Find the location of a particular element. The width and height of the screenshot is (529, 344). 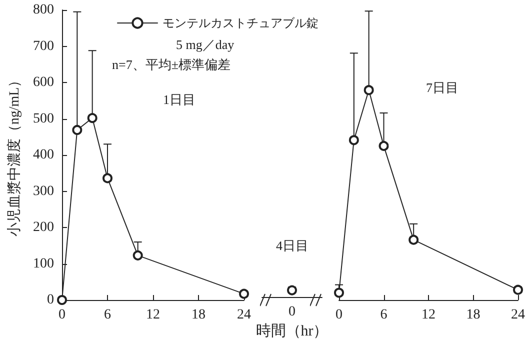

annotation: 4日目 is located at coordinates (292, 245).